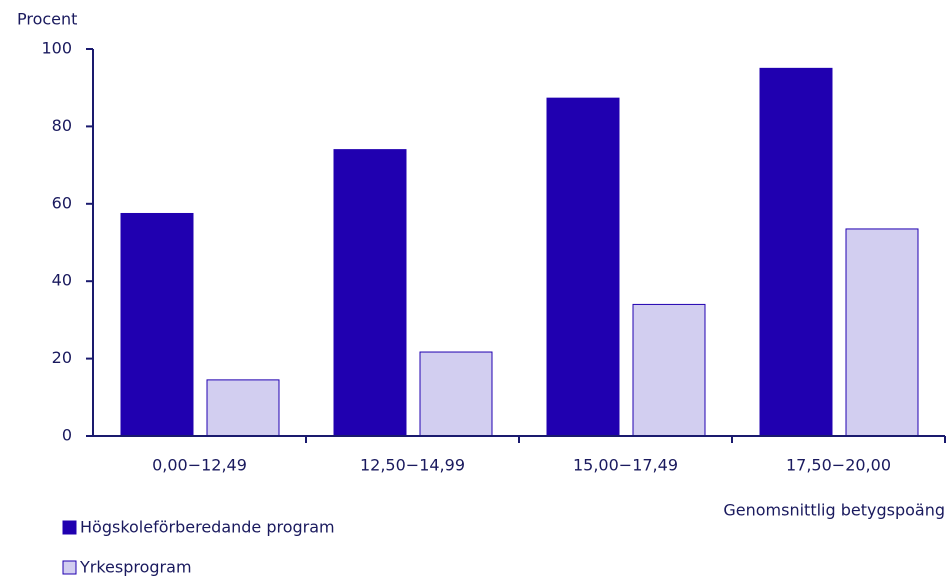 The image size is (948, 578). What do you see at coordinates (135, 567) in the screenshot?
I see `legend-label: Yrkesprogram` at bounding box center [135, 567].